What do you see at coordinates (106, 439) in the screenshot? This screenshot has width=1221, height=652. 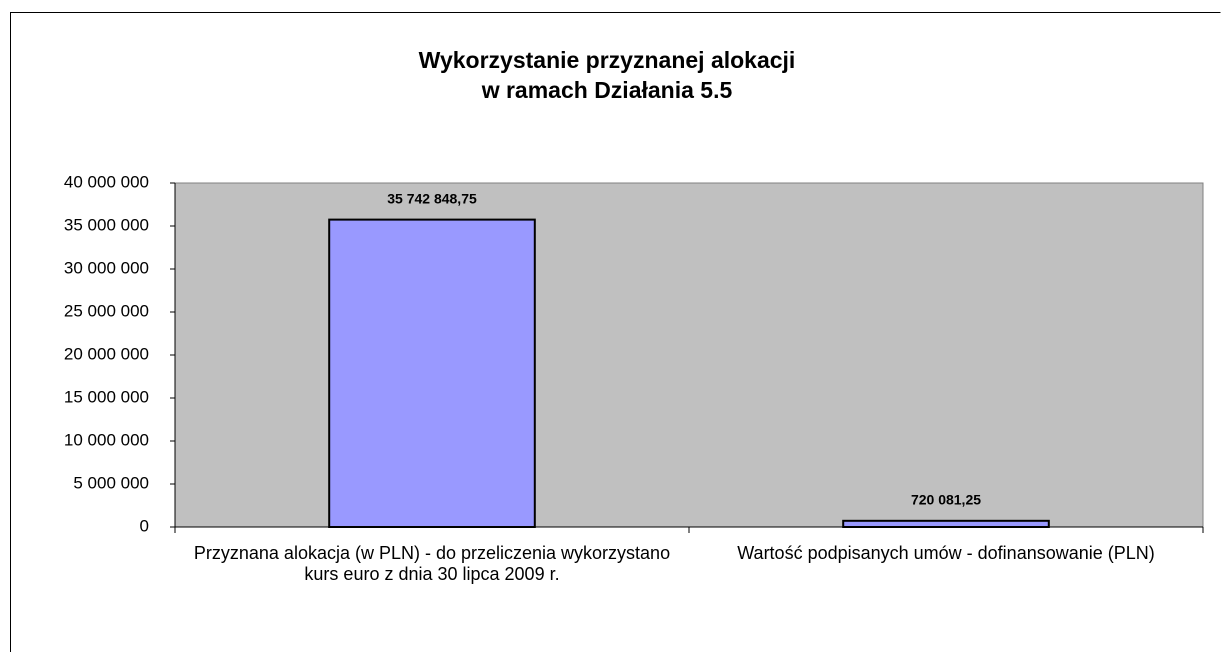 I see `y-tick-label: 10 000 000` at bounding box center [106, 439].